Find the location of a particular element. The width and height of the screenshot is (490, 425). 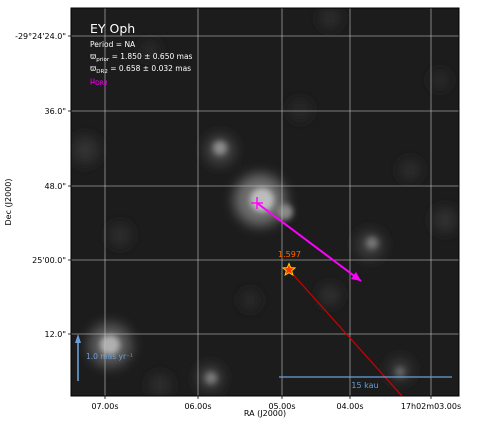

y-tick-label: 25'00.0" is located at coordinates (49, 260).